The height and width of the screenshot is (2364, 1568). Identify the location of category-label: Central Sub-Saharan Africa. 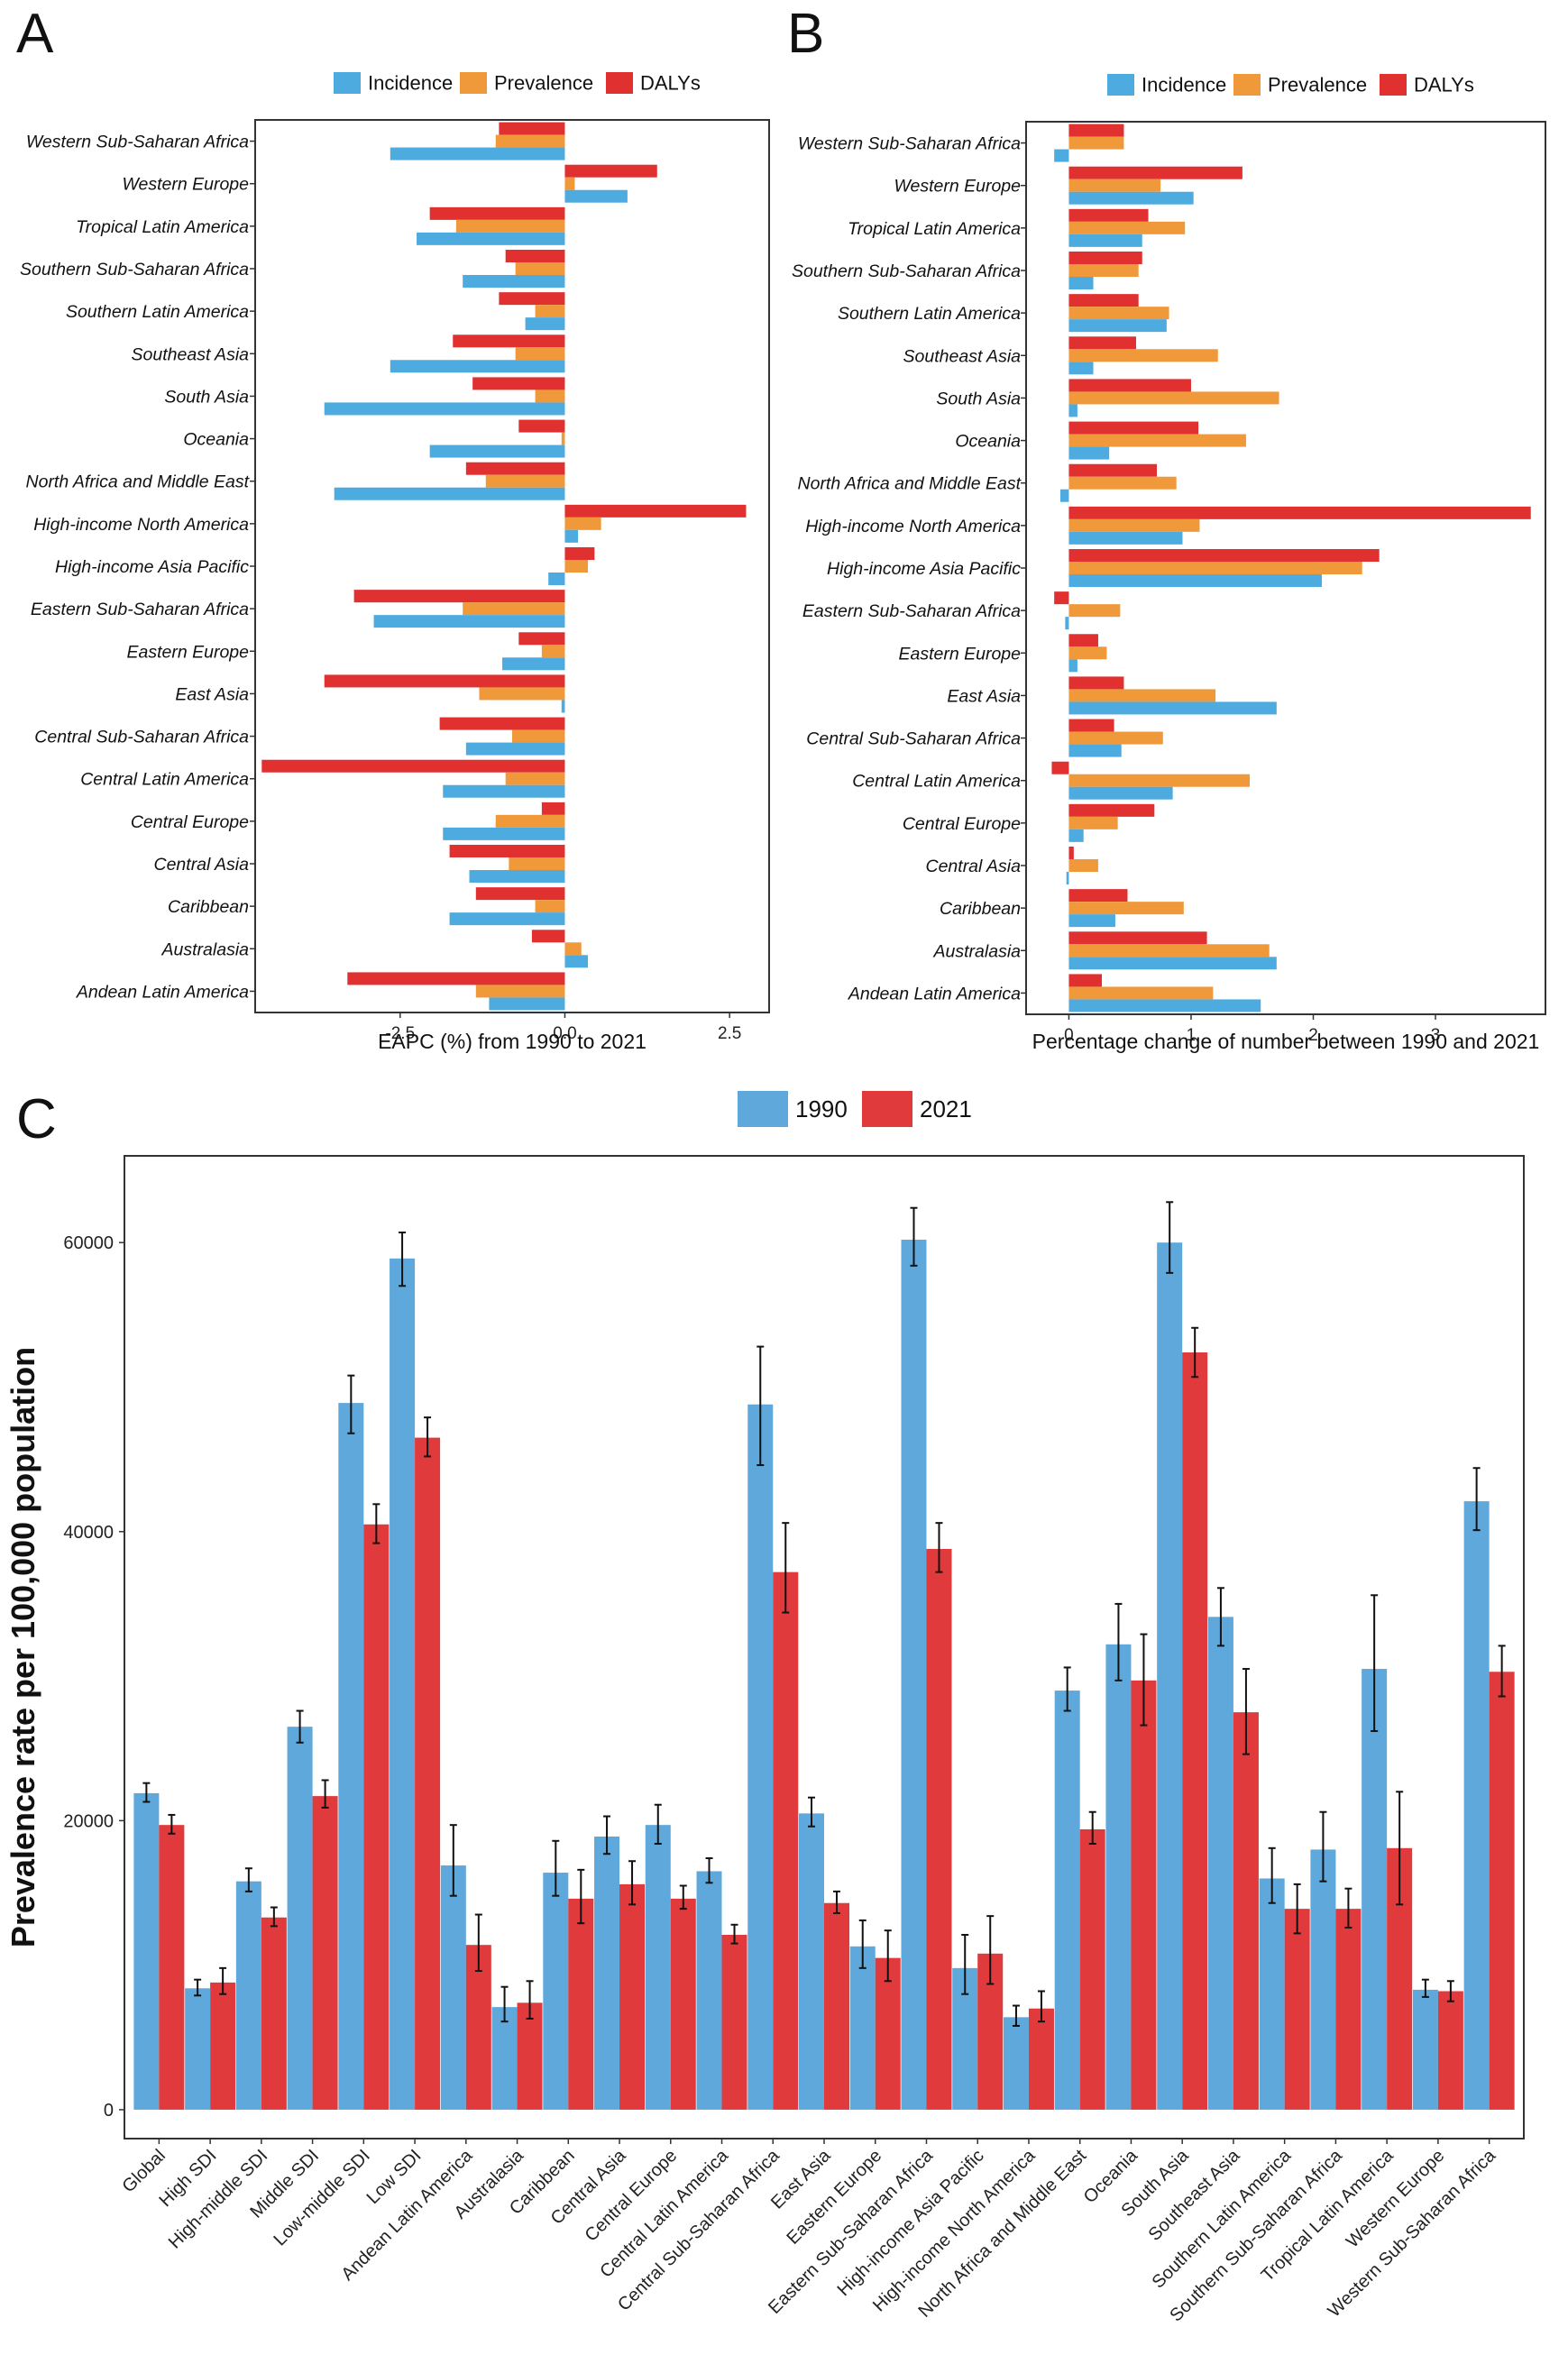
(913, 739).